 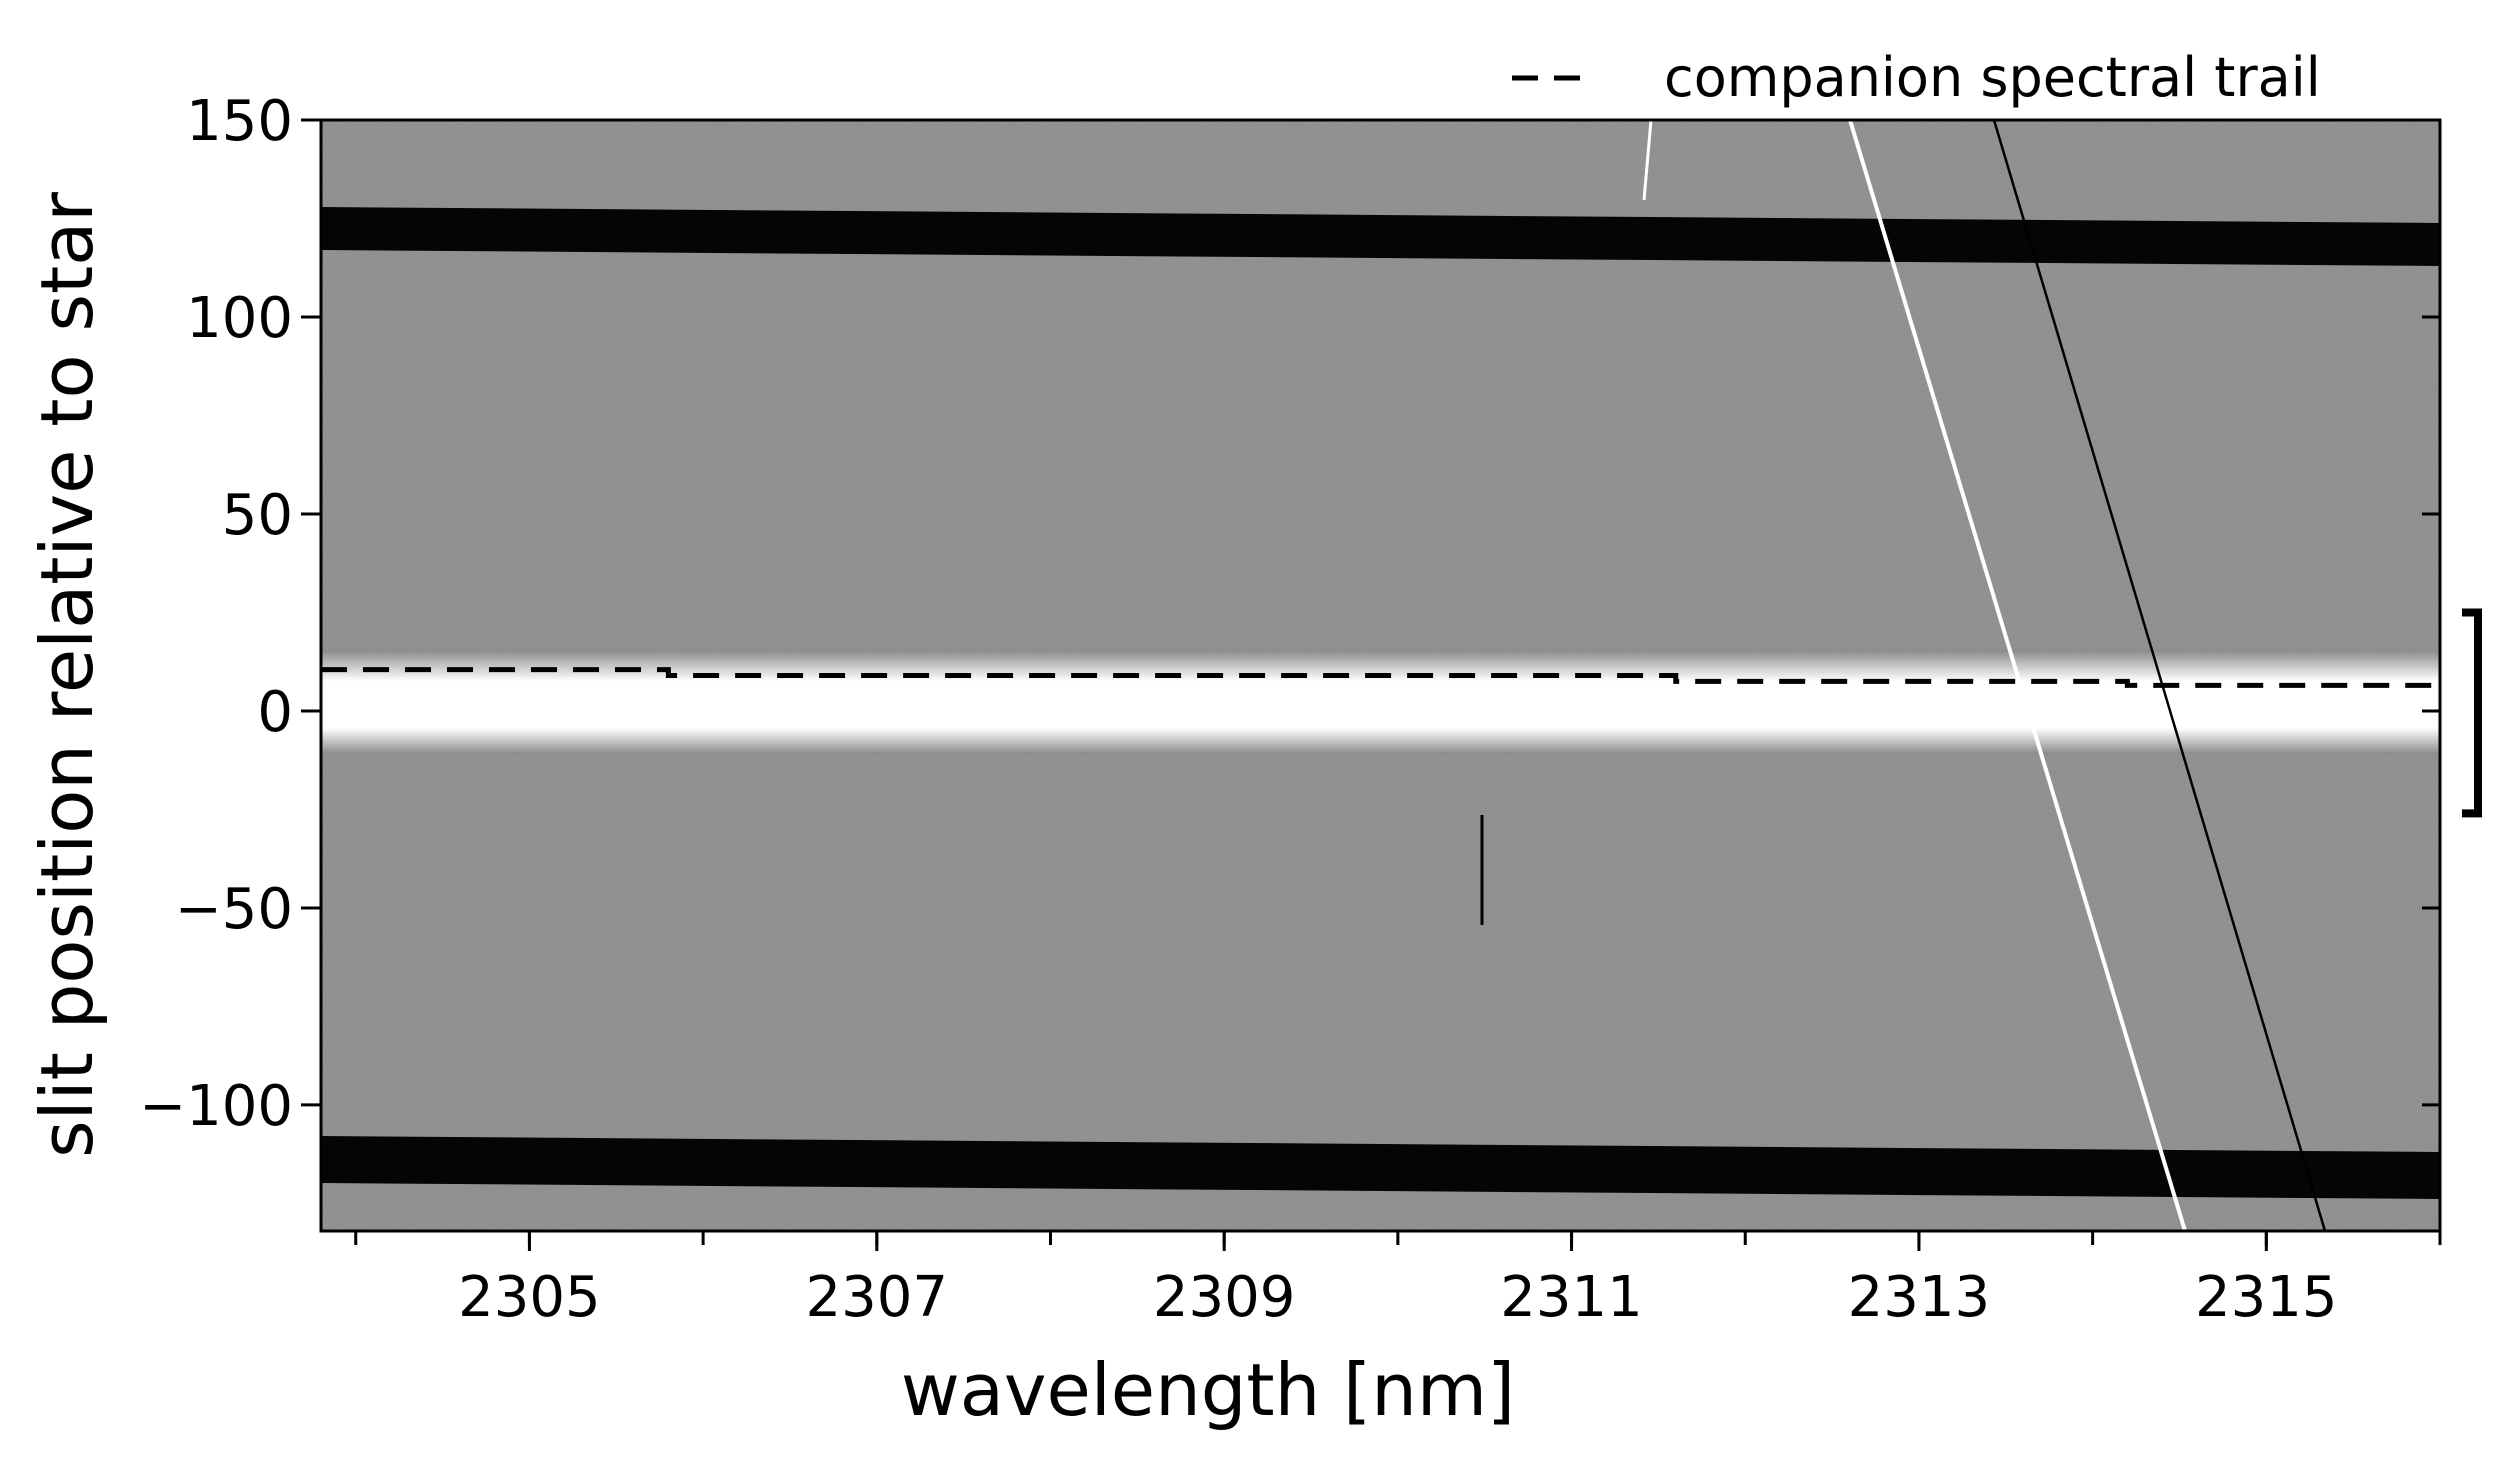 I want to click on y-tick-label: 100, so click(x=239, y=318).